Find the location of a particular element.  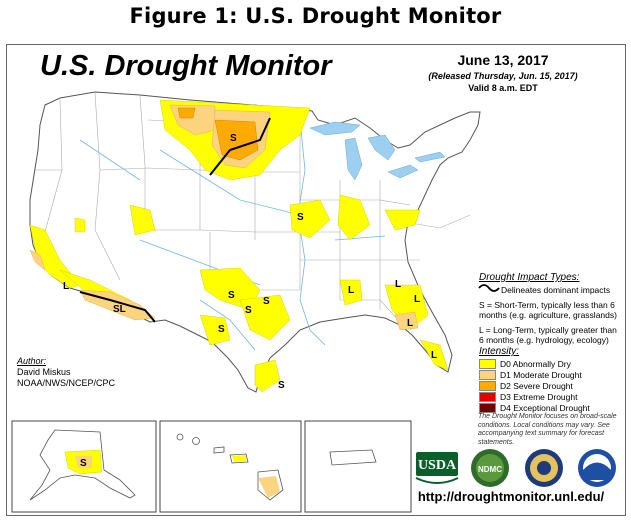

ndmc-logo: NDMC is located at coordinates (490, 468).